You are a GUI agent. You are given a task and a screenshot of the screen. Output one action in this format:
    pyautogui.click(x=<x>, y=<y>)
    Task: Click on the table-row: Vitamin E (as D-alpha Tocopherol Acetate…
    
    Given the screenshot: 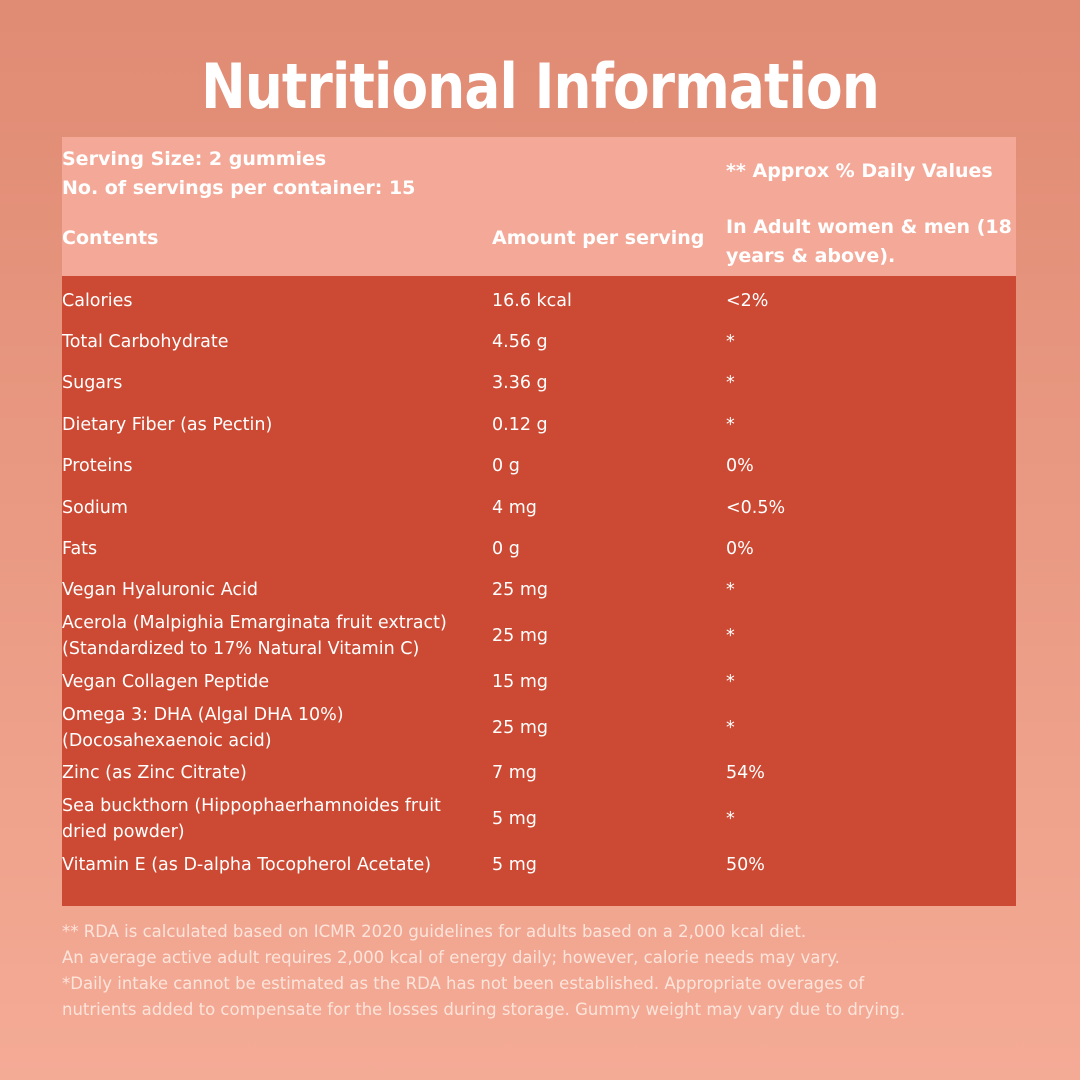 What is the action you would take?
    pyautogui.click(x=539, y=864)
    